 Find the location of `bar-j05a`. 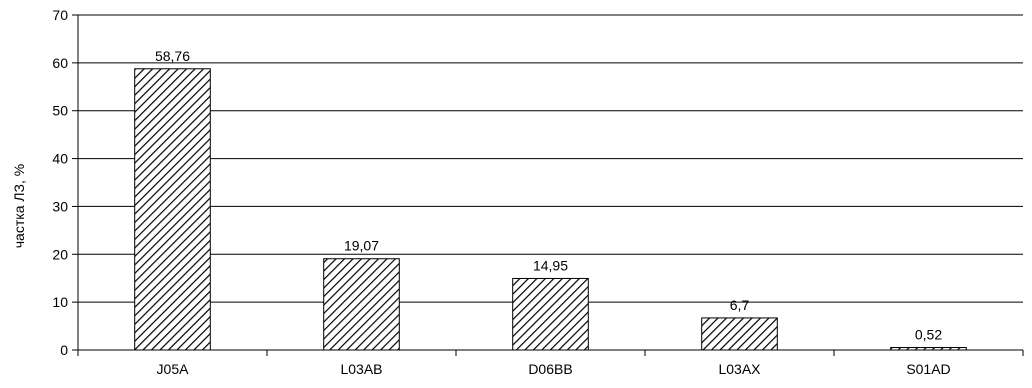

bar-j05a is located at coordinates (172, 209).